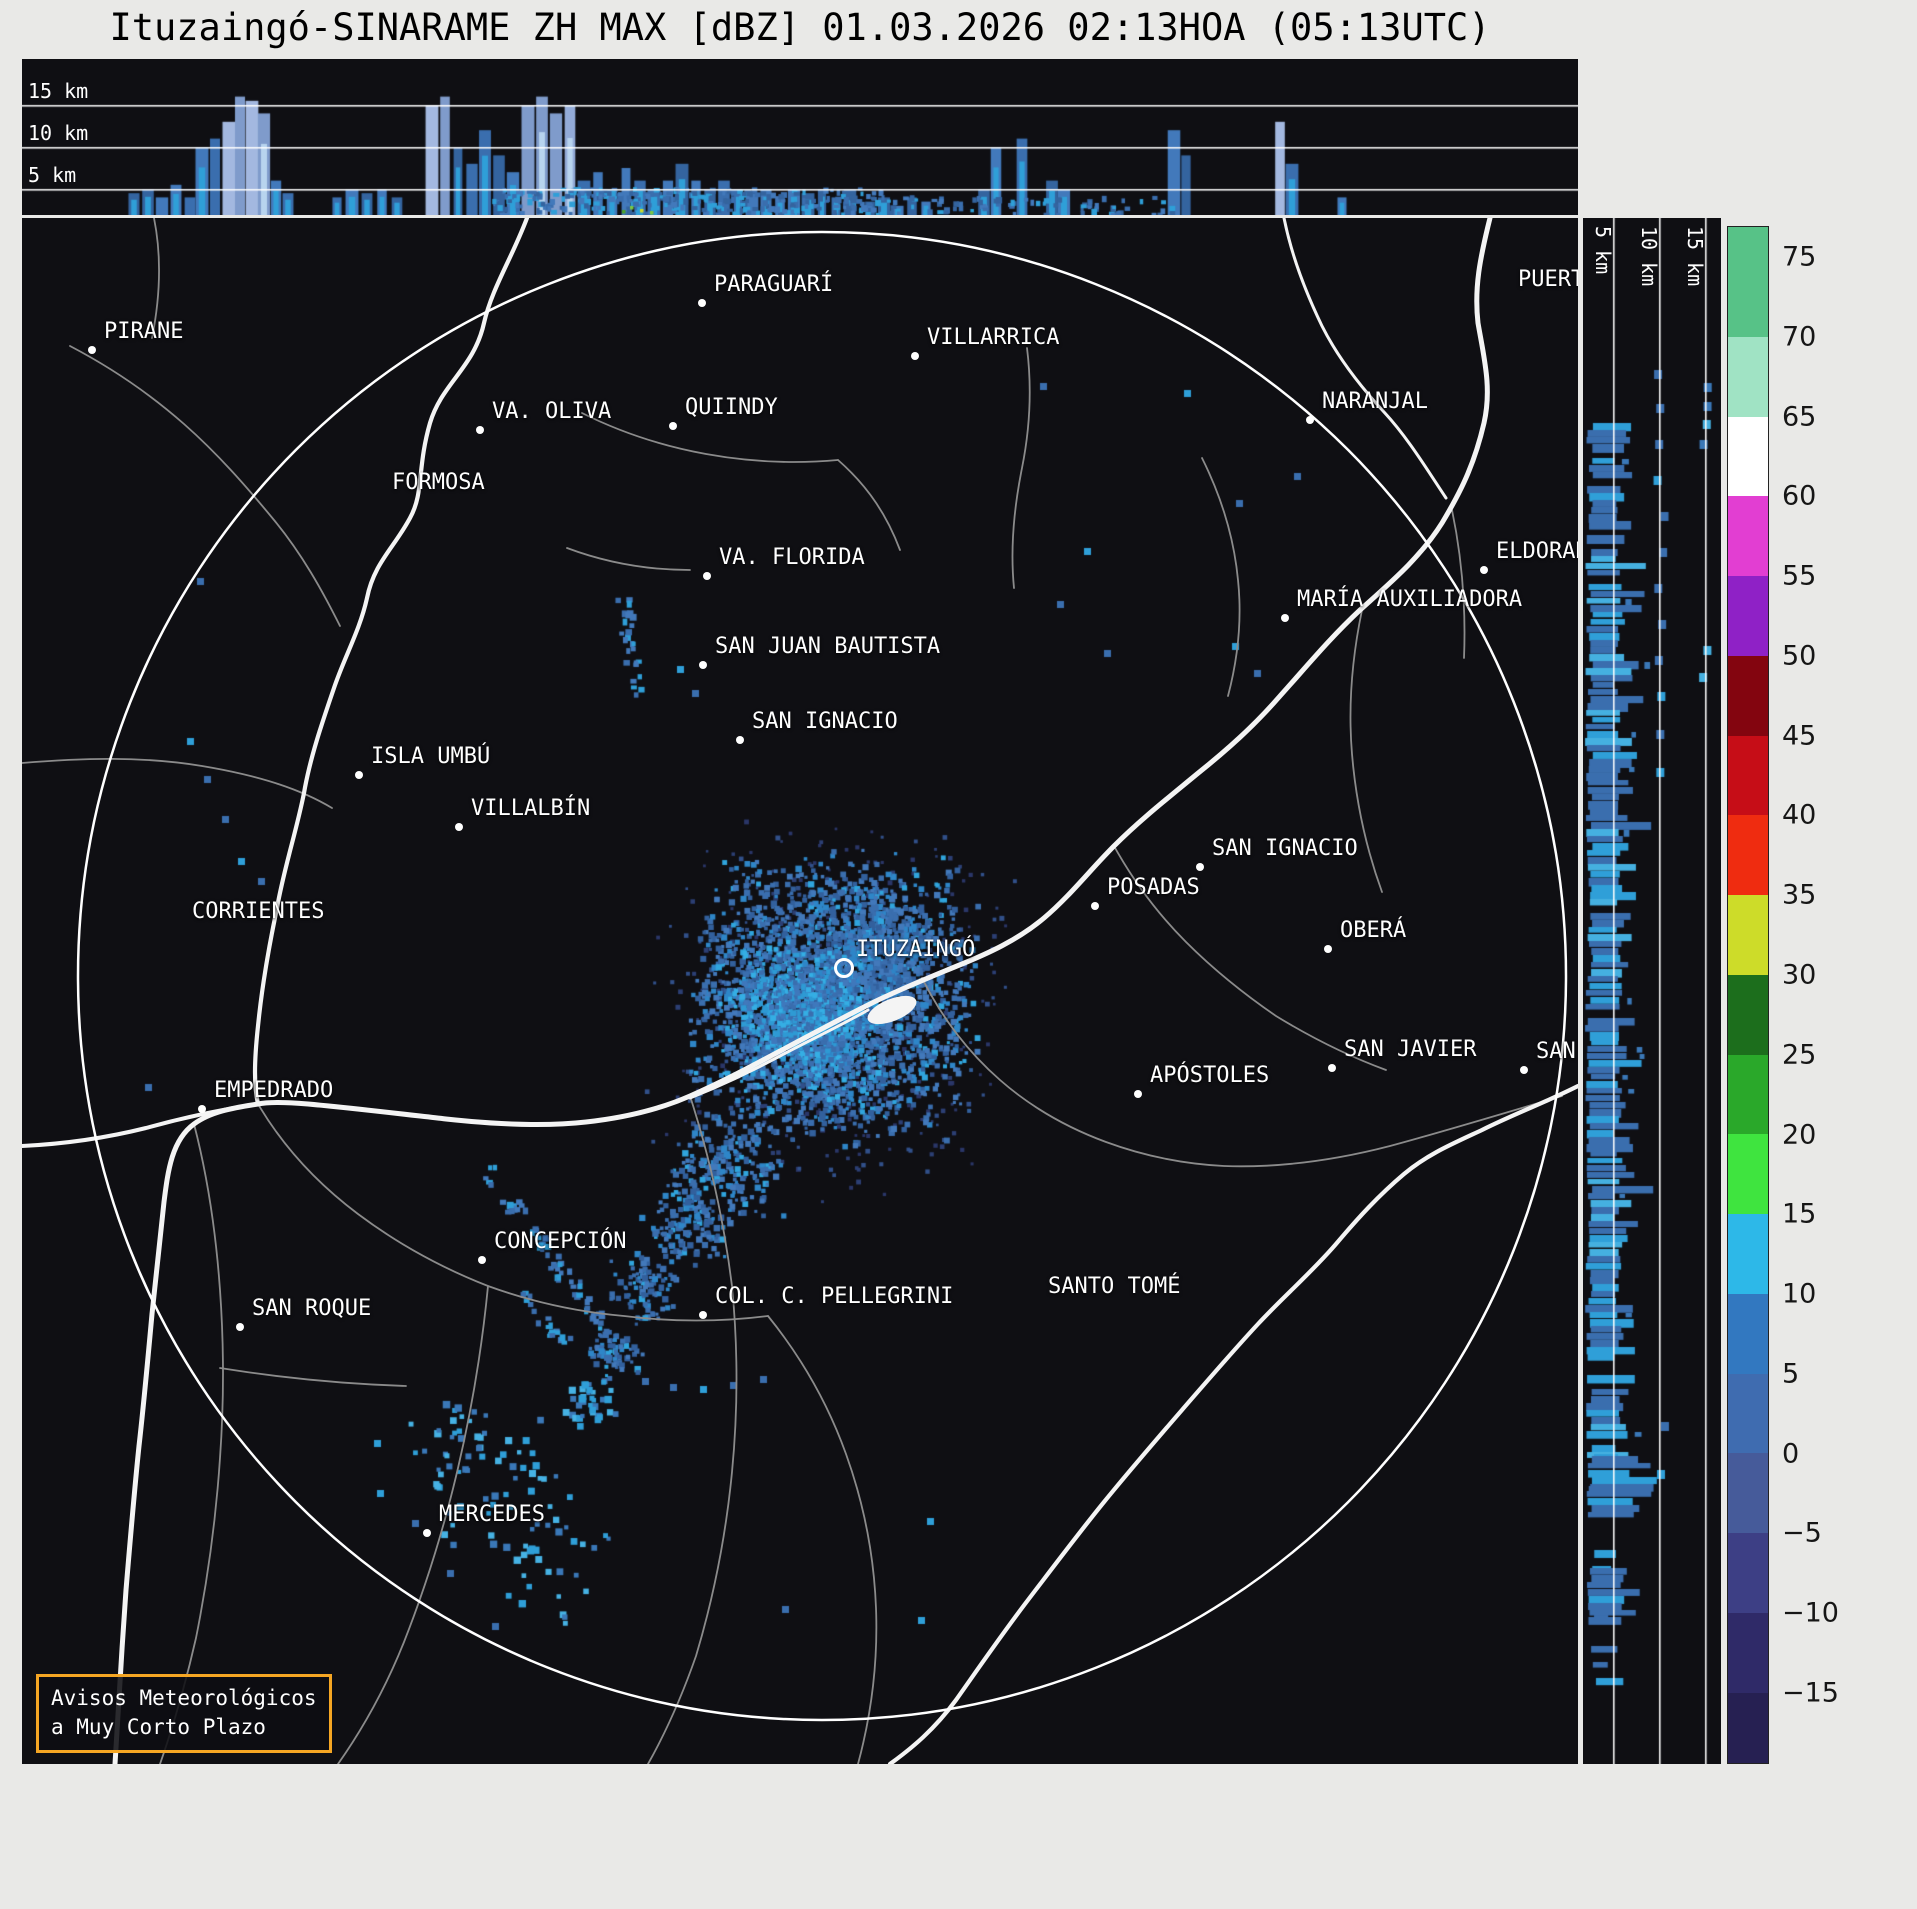 This screenshot has height=1909, width=1917. Describe the element at coordinates (158, 1727) in the screenshot. I see `alert-line2: a Muy Corto Plazo` at that location.